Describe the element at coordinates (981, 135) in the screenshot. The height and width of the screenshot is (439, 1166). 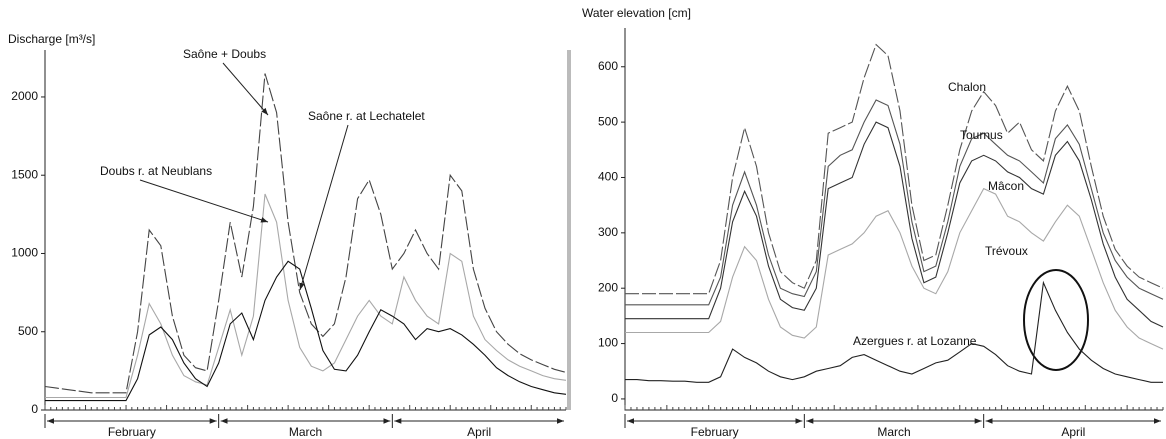
I see `series-label: Tournus` at that location.